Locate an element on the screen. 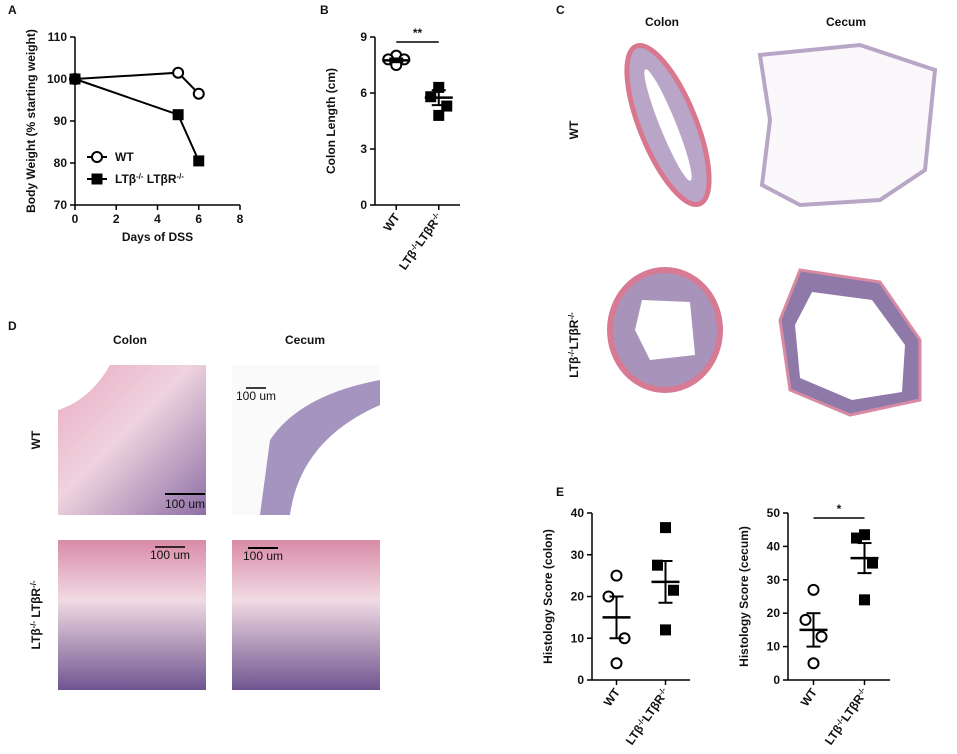 This screenshot has height=754, width=957. panel-letter: A is located at coordinates (12, 10).